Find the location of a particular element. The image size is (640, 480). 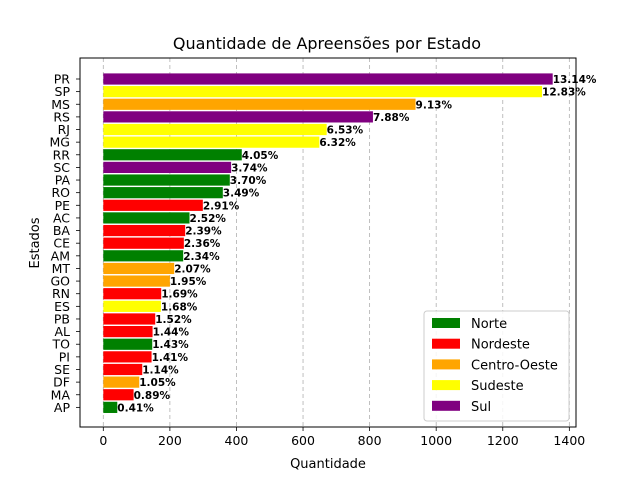

y-tick-label: GO is located at coordinates (60, 281).